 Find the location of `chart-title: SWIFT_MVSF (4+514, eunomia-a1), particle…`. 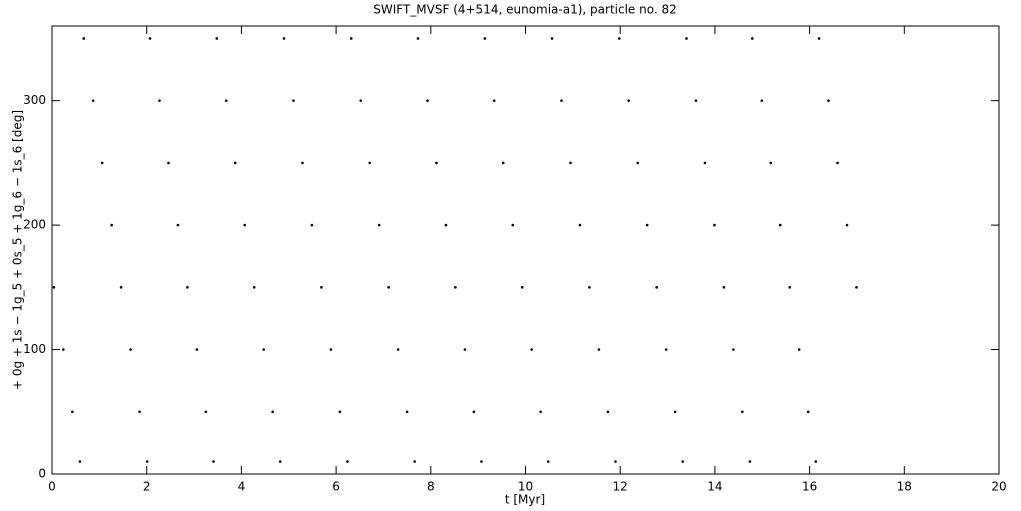

chart-title: SWIFT_MVSF (4+514, eunomia-a1), particle… is located at coordinates (525, 10).